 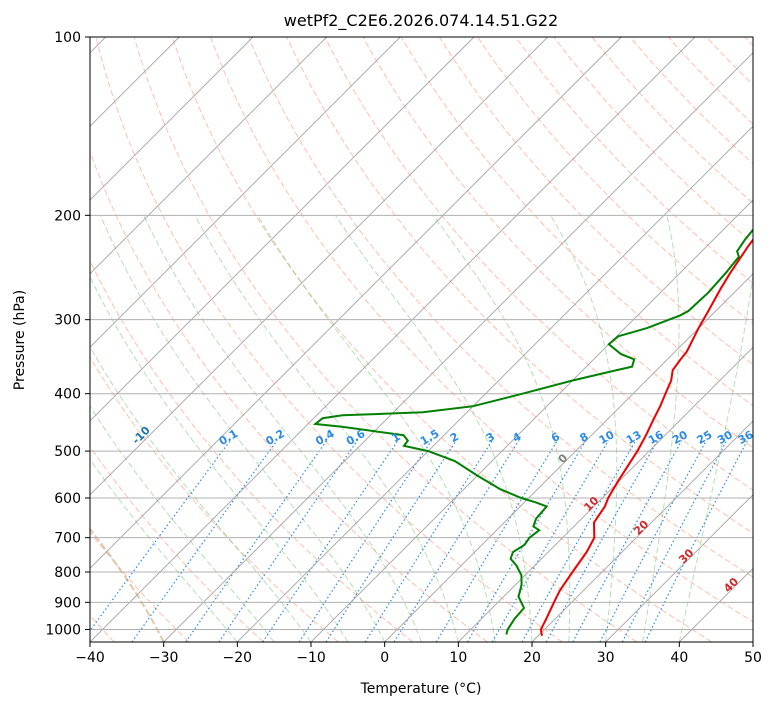 I want to click on y-tick-label: 700, so click(x=67, y=539).